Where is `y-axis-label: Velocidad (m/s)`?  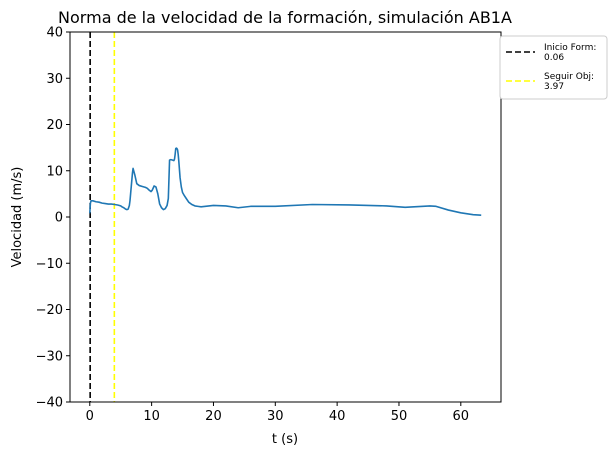 y-axis-label: Velocidad (m/s) is located at coordinates (17, 217).